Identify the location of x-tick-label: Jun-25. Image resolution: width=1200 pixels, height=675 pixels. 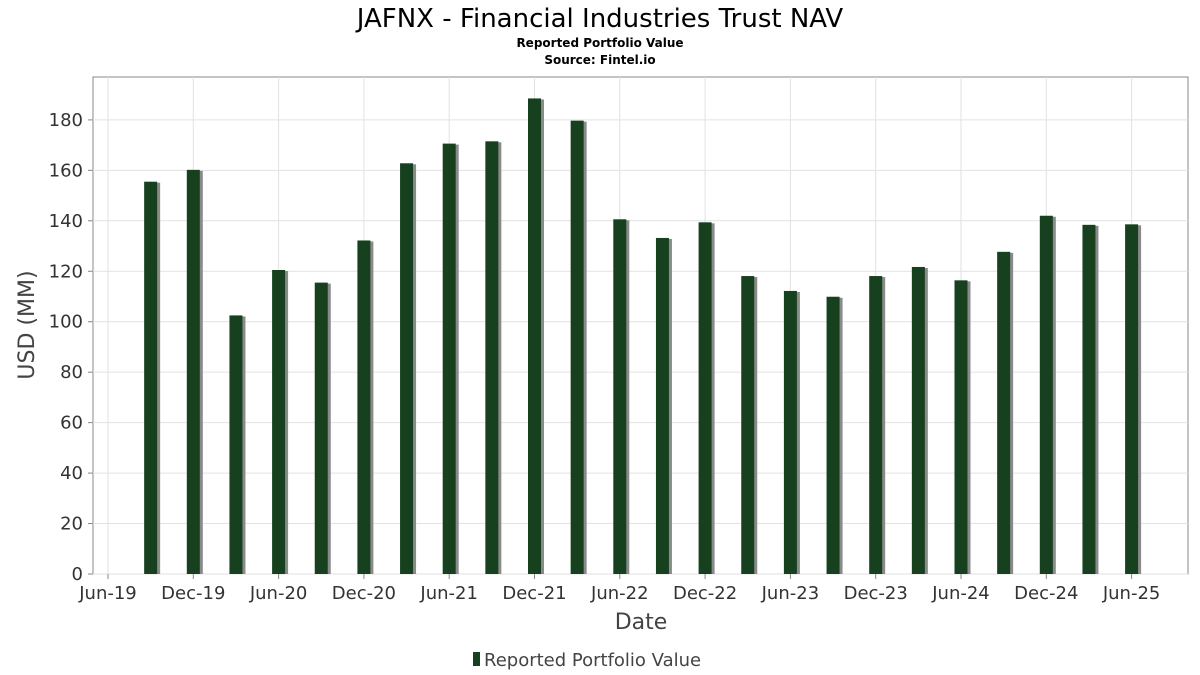
(1131, 593).